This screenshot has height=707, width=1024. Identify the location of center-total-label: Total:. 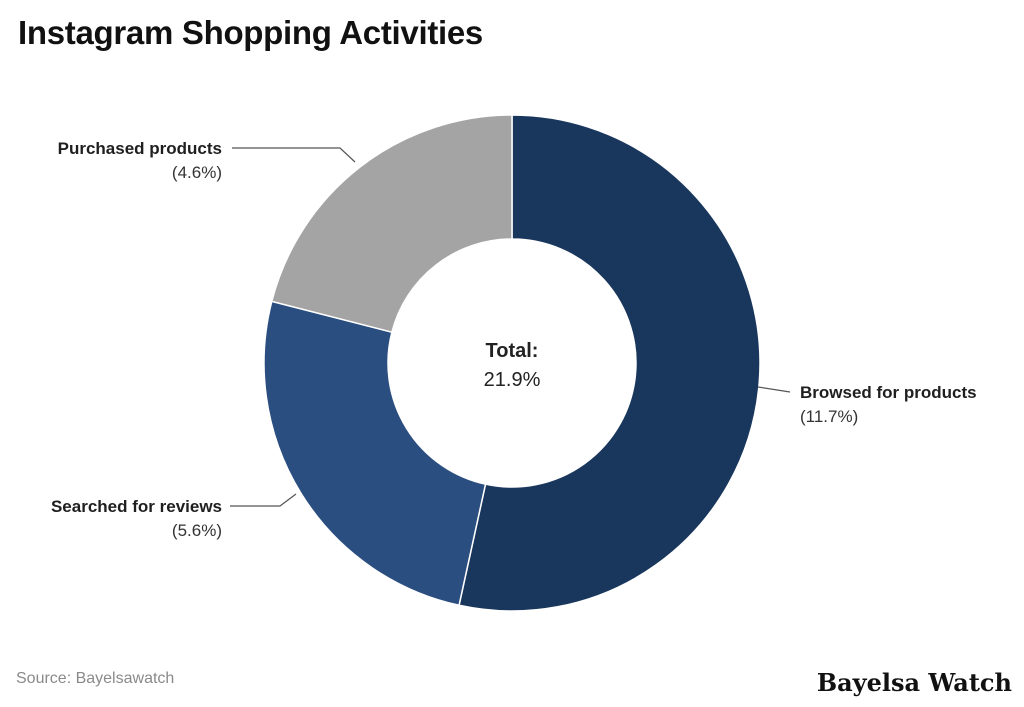
(512, 351).